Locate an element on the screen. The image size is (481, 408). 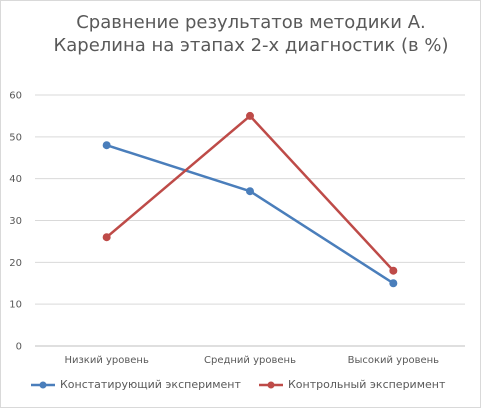
y-tick-label: 10 is located at coordinates (15, 305).